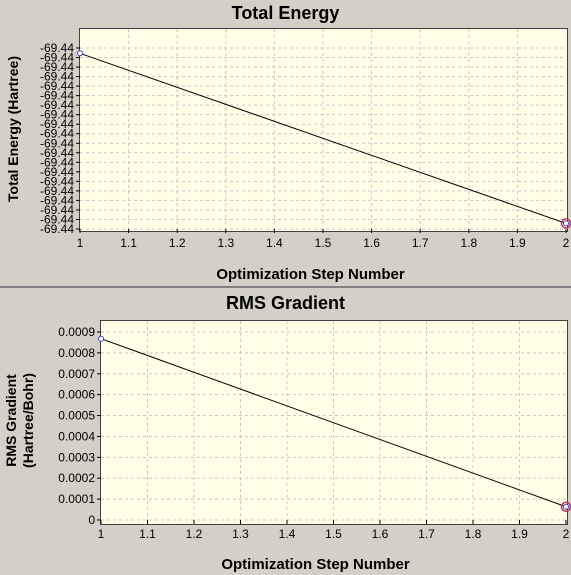  I want to click on y-axis-label: (Hartree/Bohr), so click(28, 420).